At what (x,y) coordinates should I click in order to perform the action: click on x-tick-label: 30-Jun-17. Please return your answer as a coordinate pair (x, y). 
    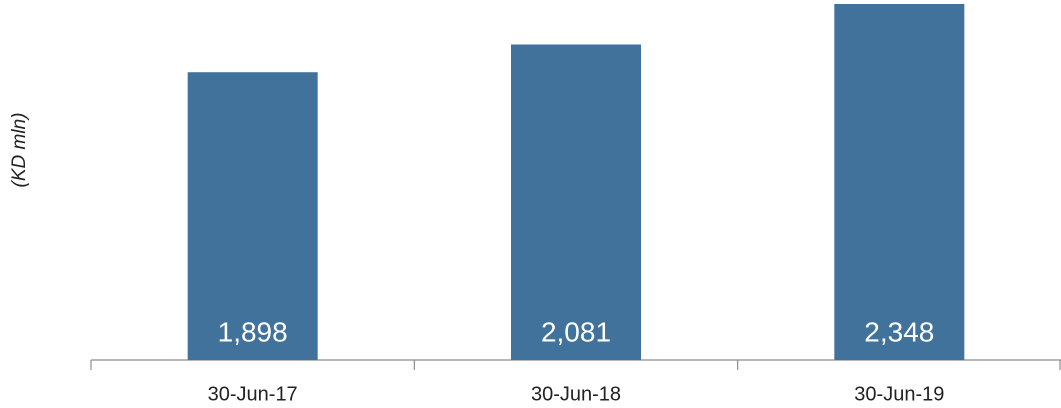
    Looking at the image, I should click on (253, 394).